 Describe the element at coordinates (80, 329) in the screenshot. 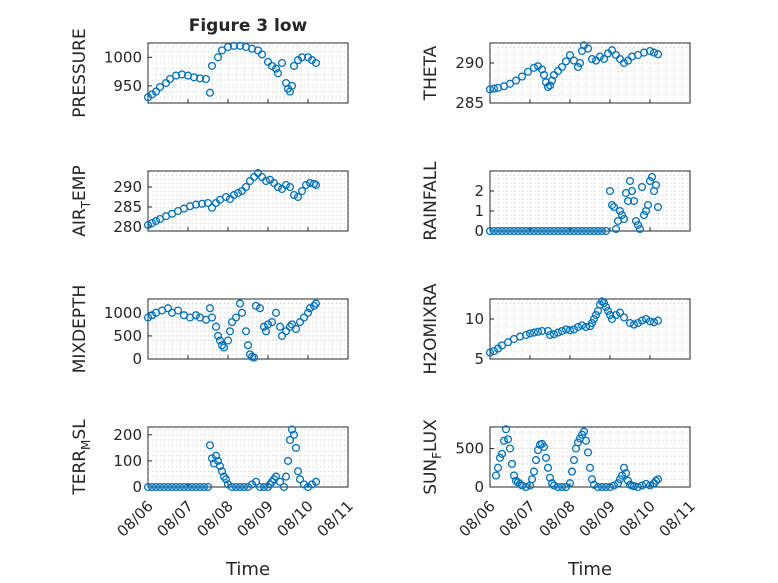

I see `y-axis-label: MIXDEPTH` at that location.